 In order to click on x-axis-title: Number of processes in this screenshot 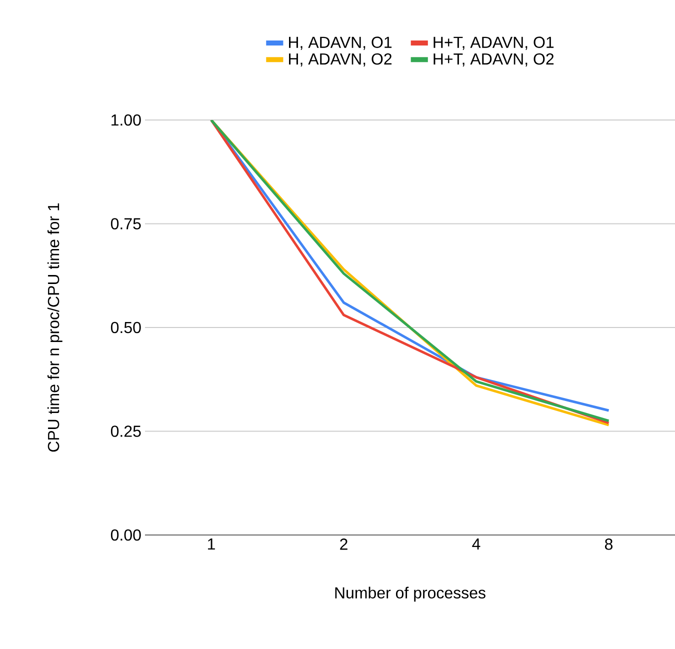, I will do `click(410, 594)`.